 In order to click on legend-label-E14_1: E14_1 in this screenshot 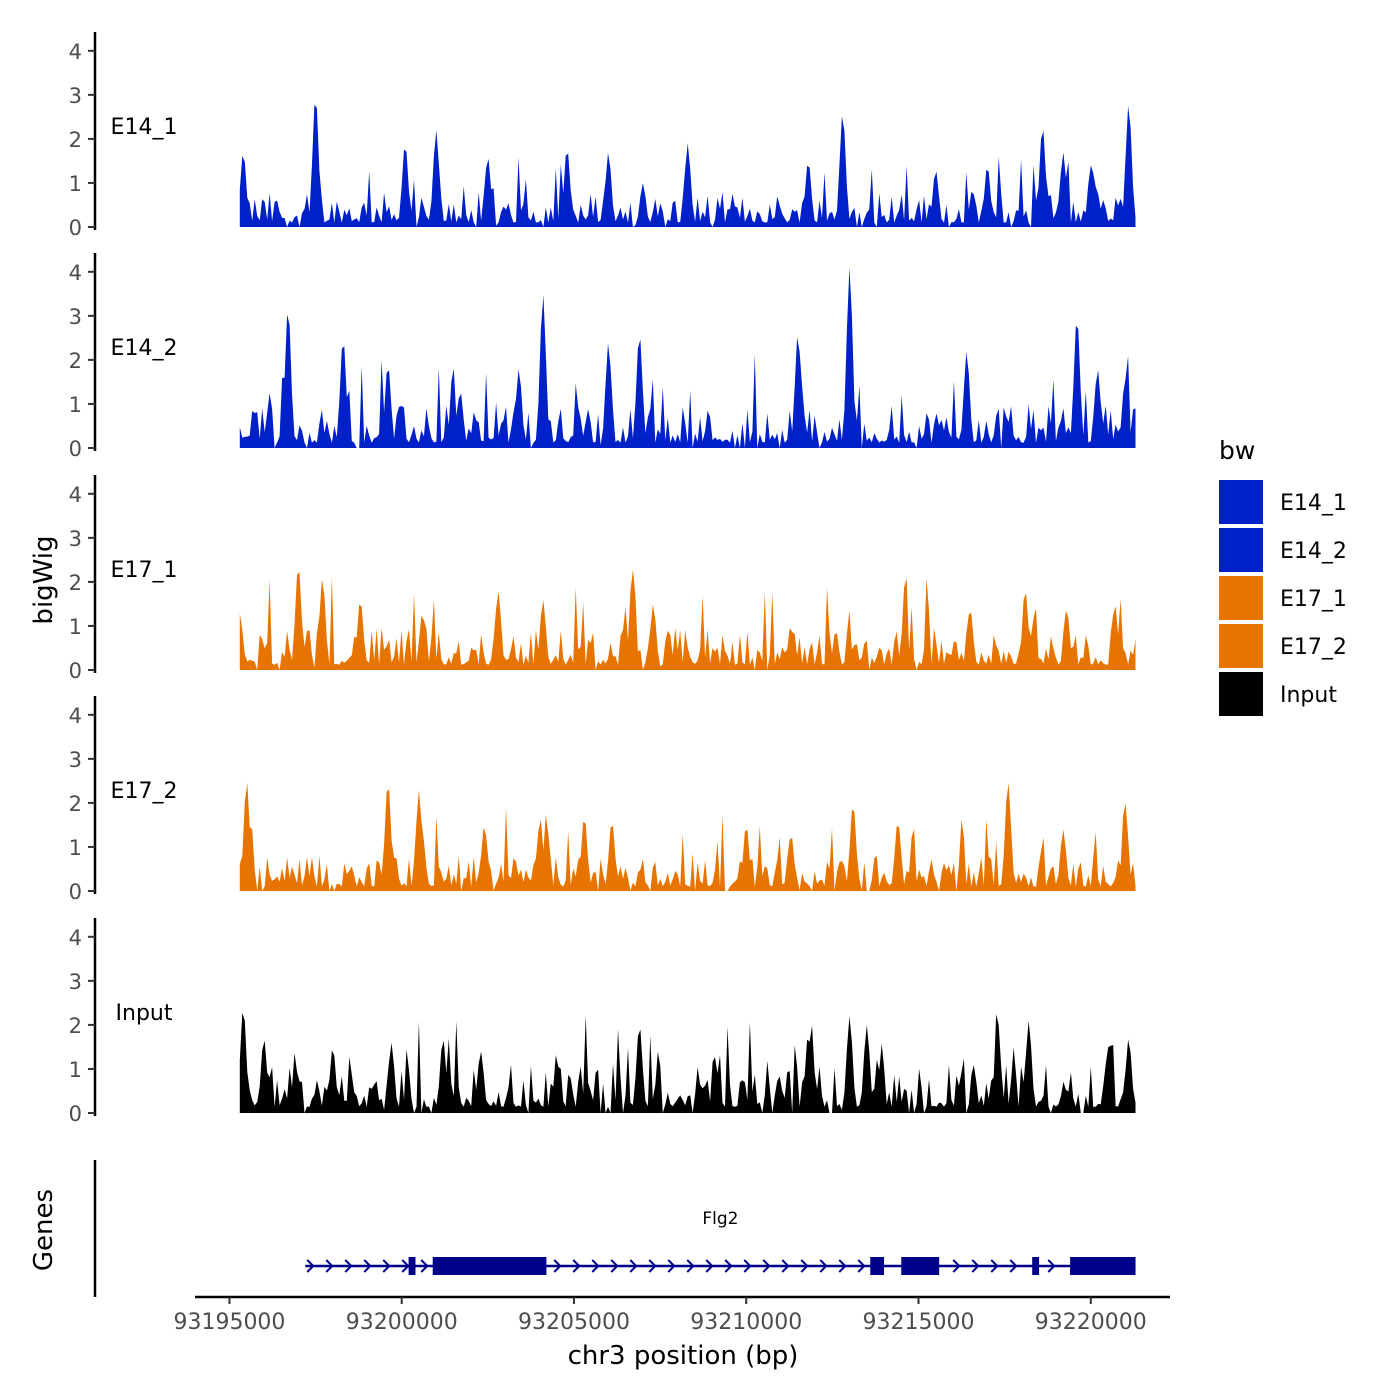, I will do `click(1313, 503)`.